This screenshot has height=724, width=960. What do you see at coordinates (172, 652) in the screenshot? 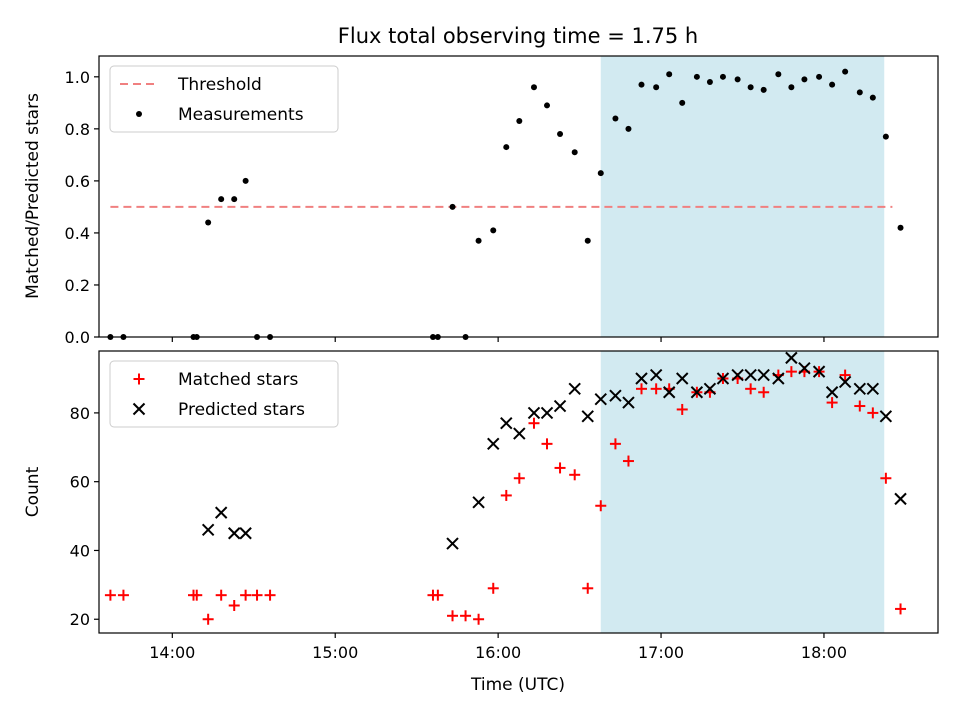
I see `x-tick-label: 14:00` at bounding box center [172, 652].